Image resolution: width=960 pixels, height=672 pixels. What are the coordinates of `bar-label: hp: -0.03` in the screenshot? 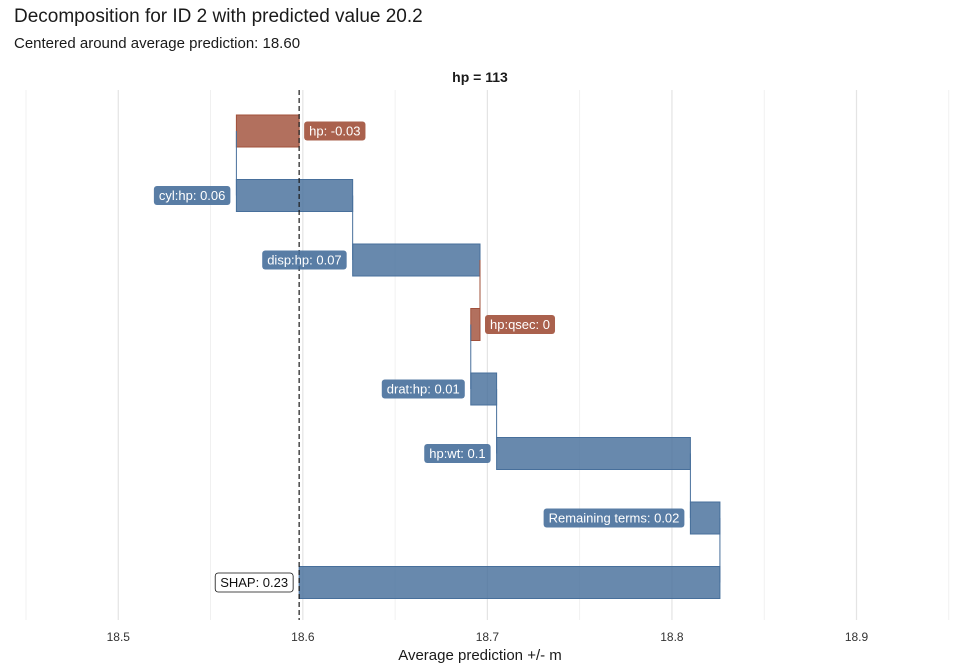 It's located at (335, 131).